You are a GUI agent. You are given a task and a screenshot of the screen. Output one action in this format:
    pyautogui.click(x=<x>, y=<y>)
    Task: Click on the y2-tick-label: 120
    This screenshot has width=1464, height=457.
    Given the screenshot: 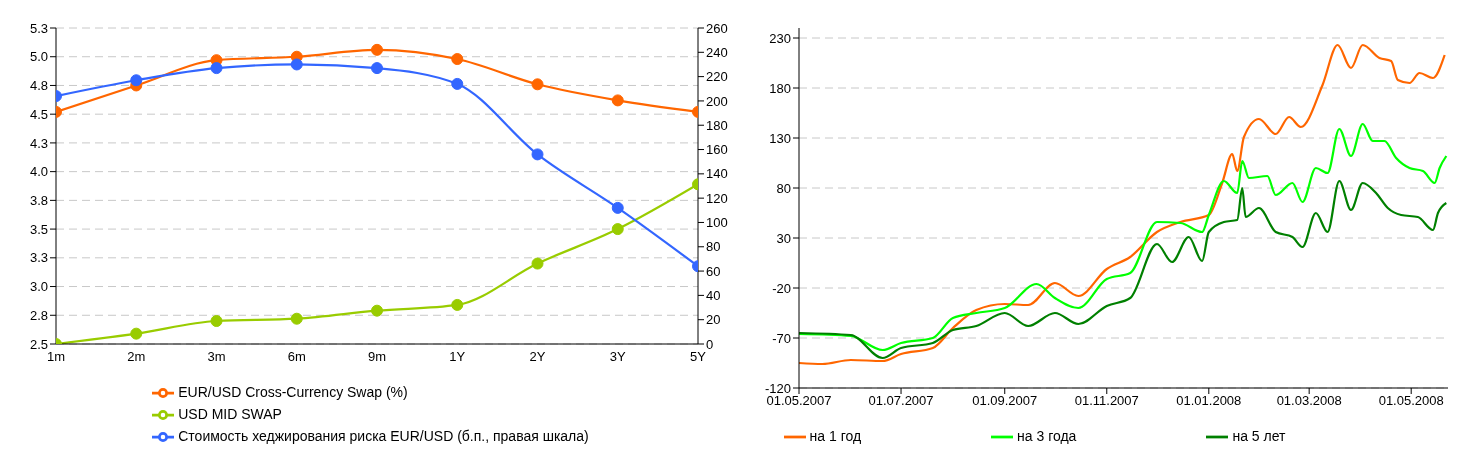 What is the action you would take?
    pyautogui.click(x=717, y=198)
    